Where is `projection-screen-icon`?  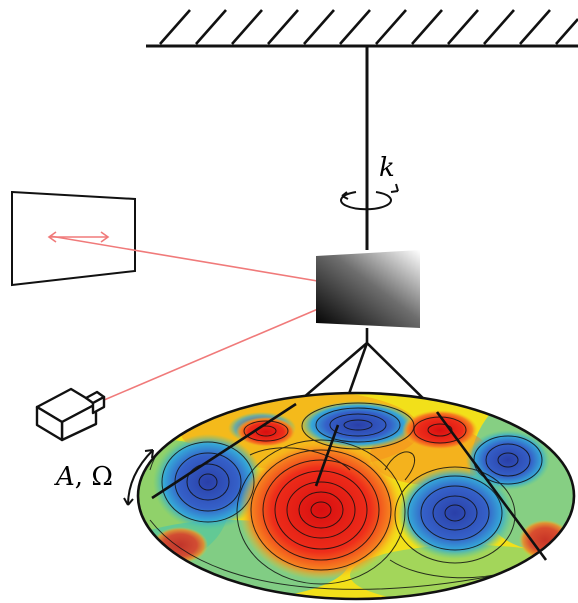
projection-screen-icon is located at coordinates (73, 238).